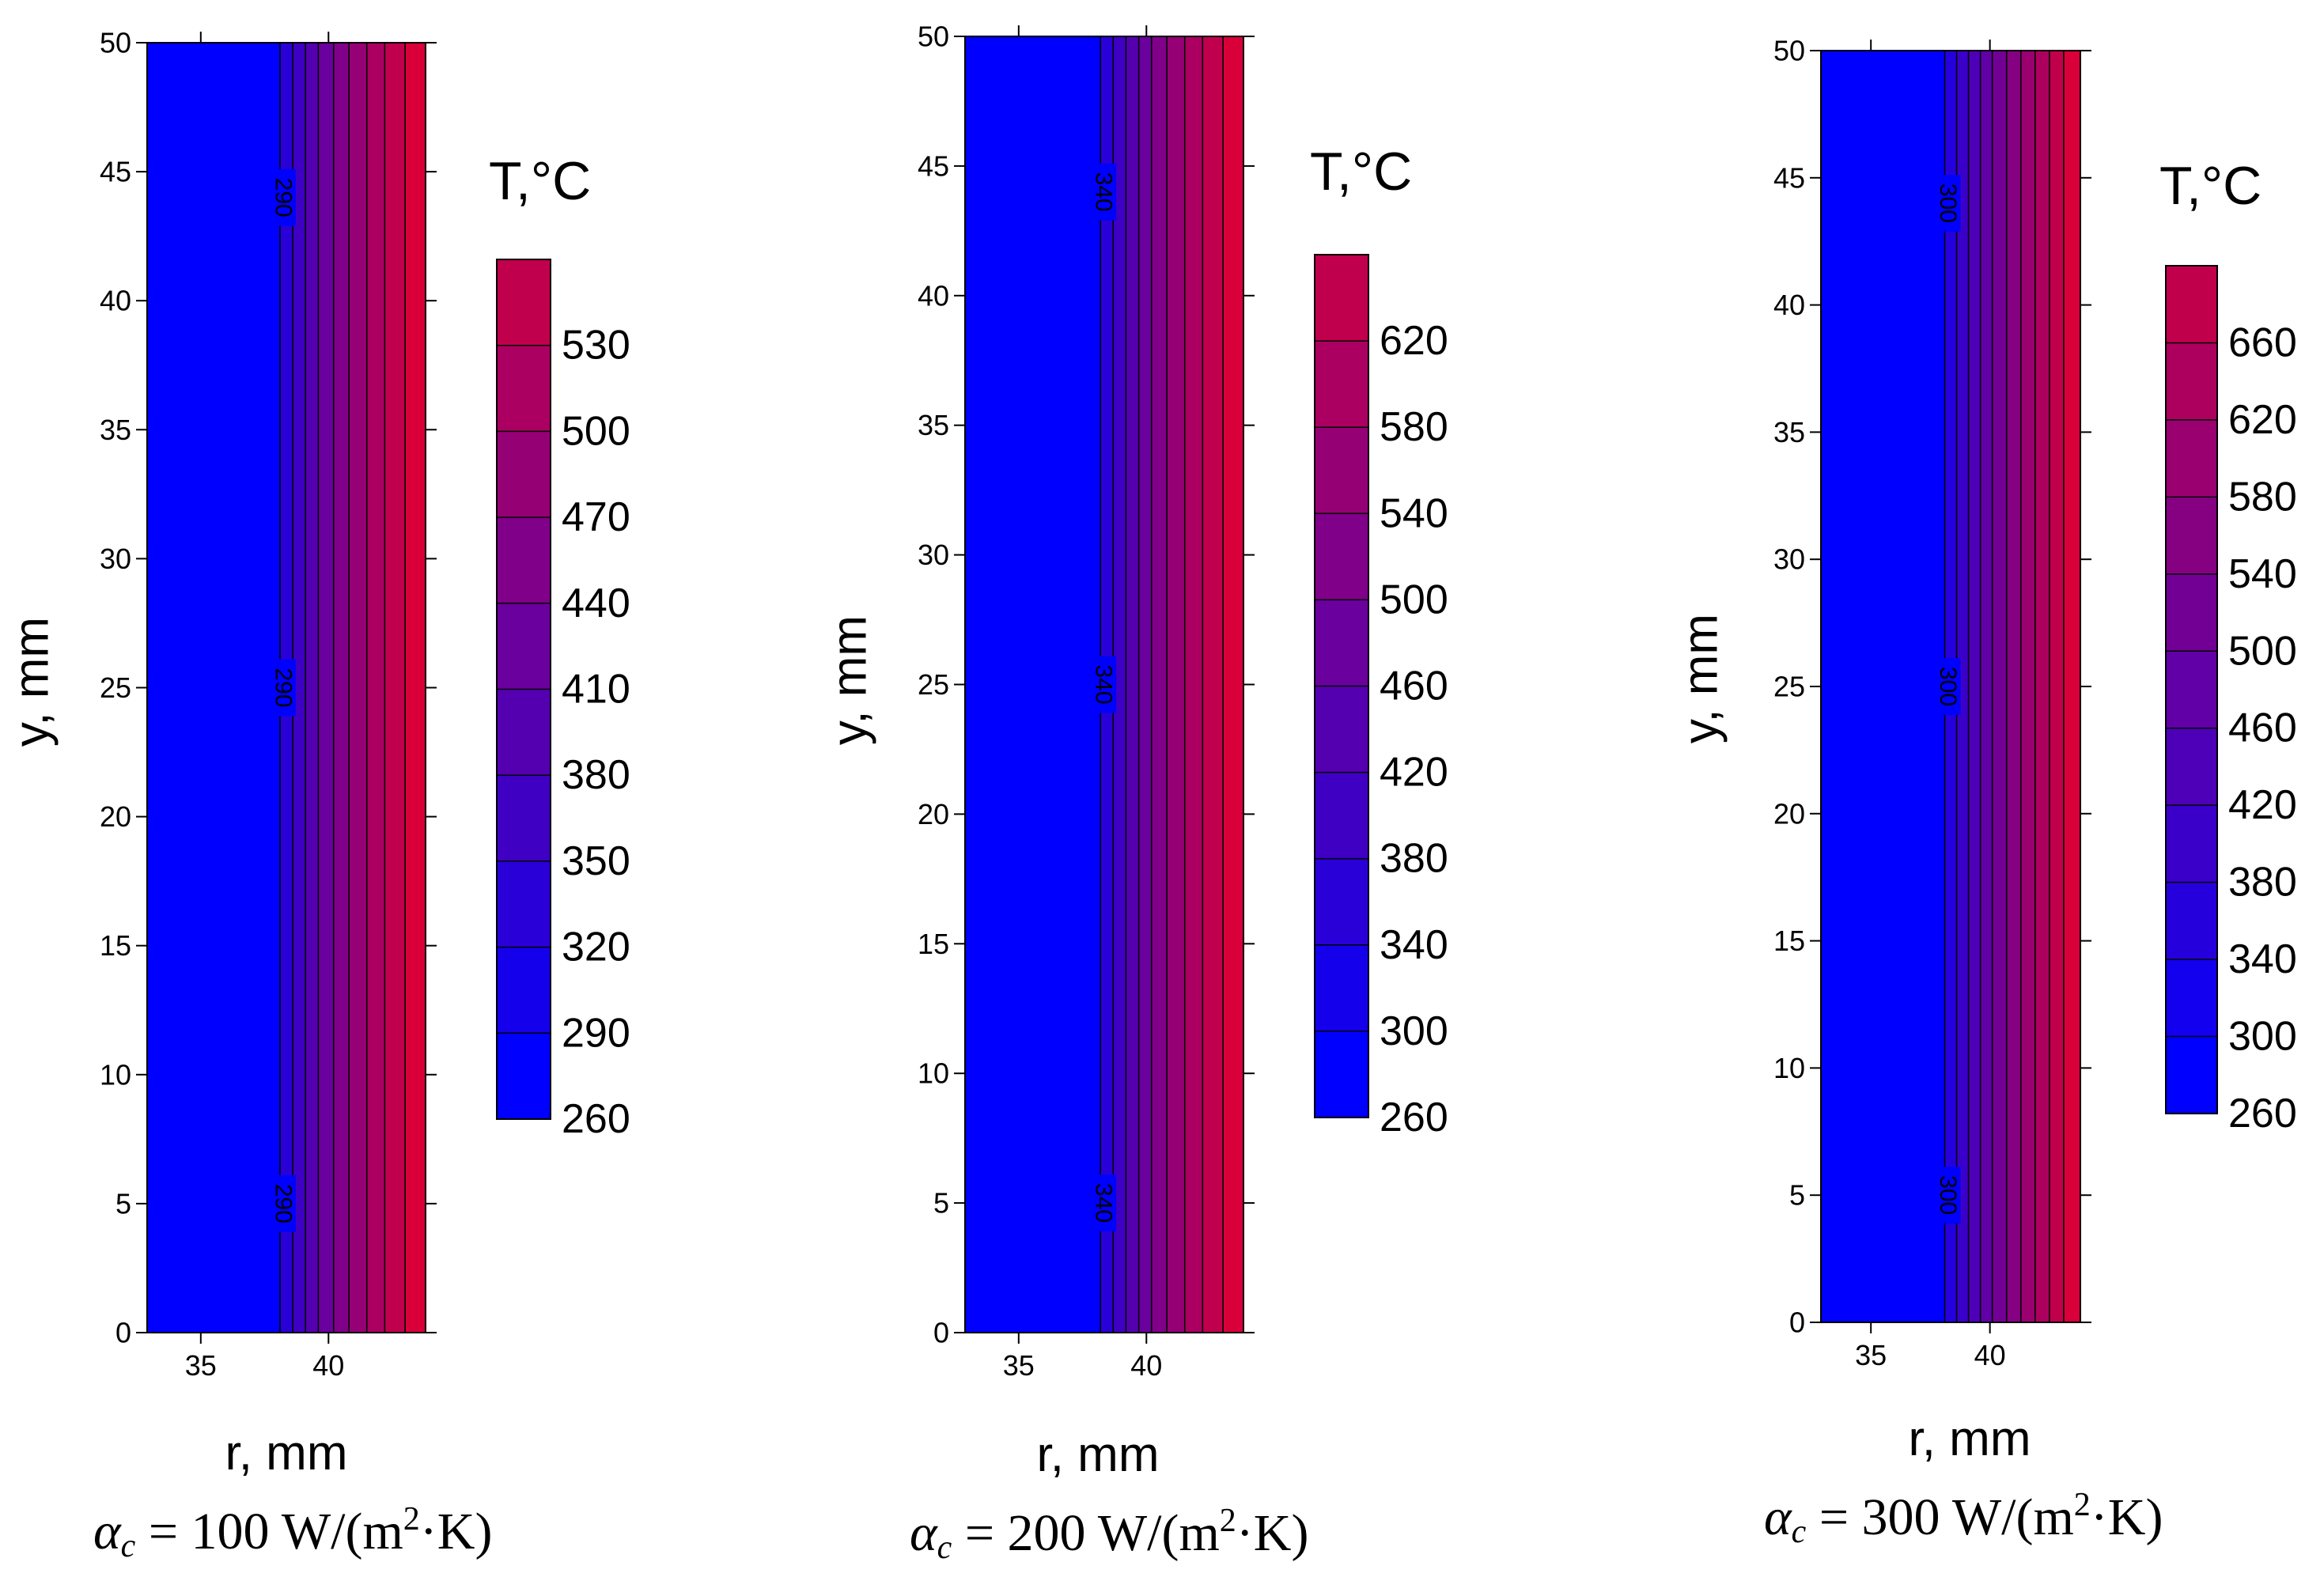  Describe the element at coordinates (596, 517) in the screenshot. I see `colorbar-tick-label: 470` at that location.